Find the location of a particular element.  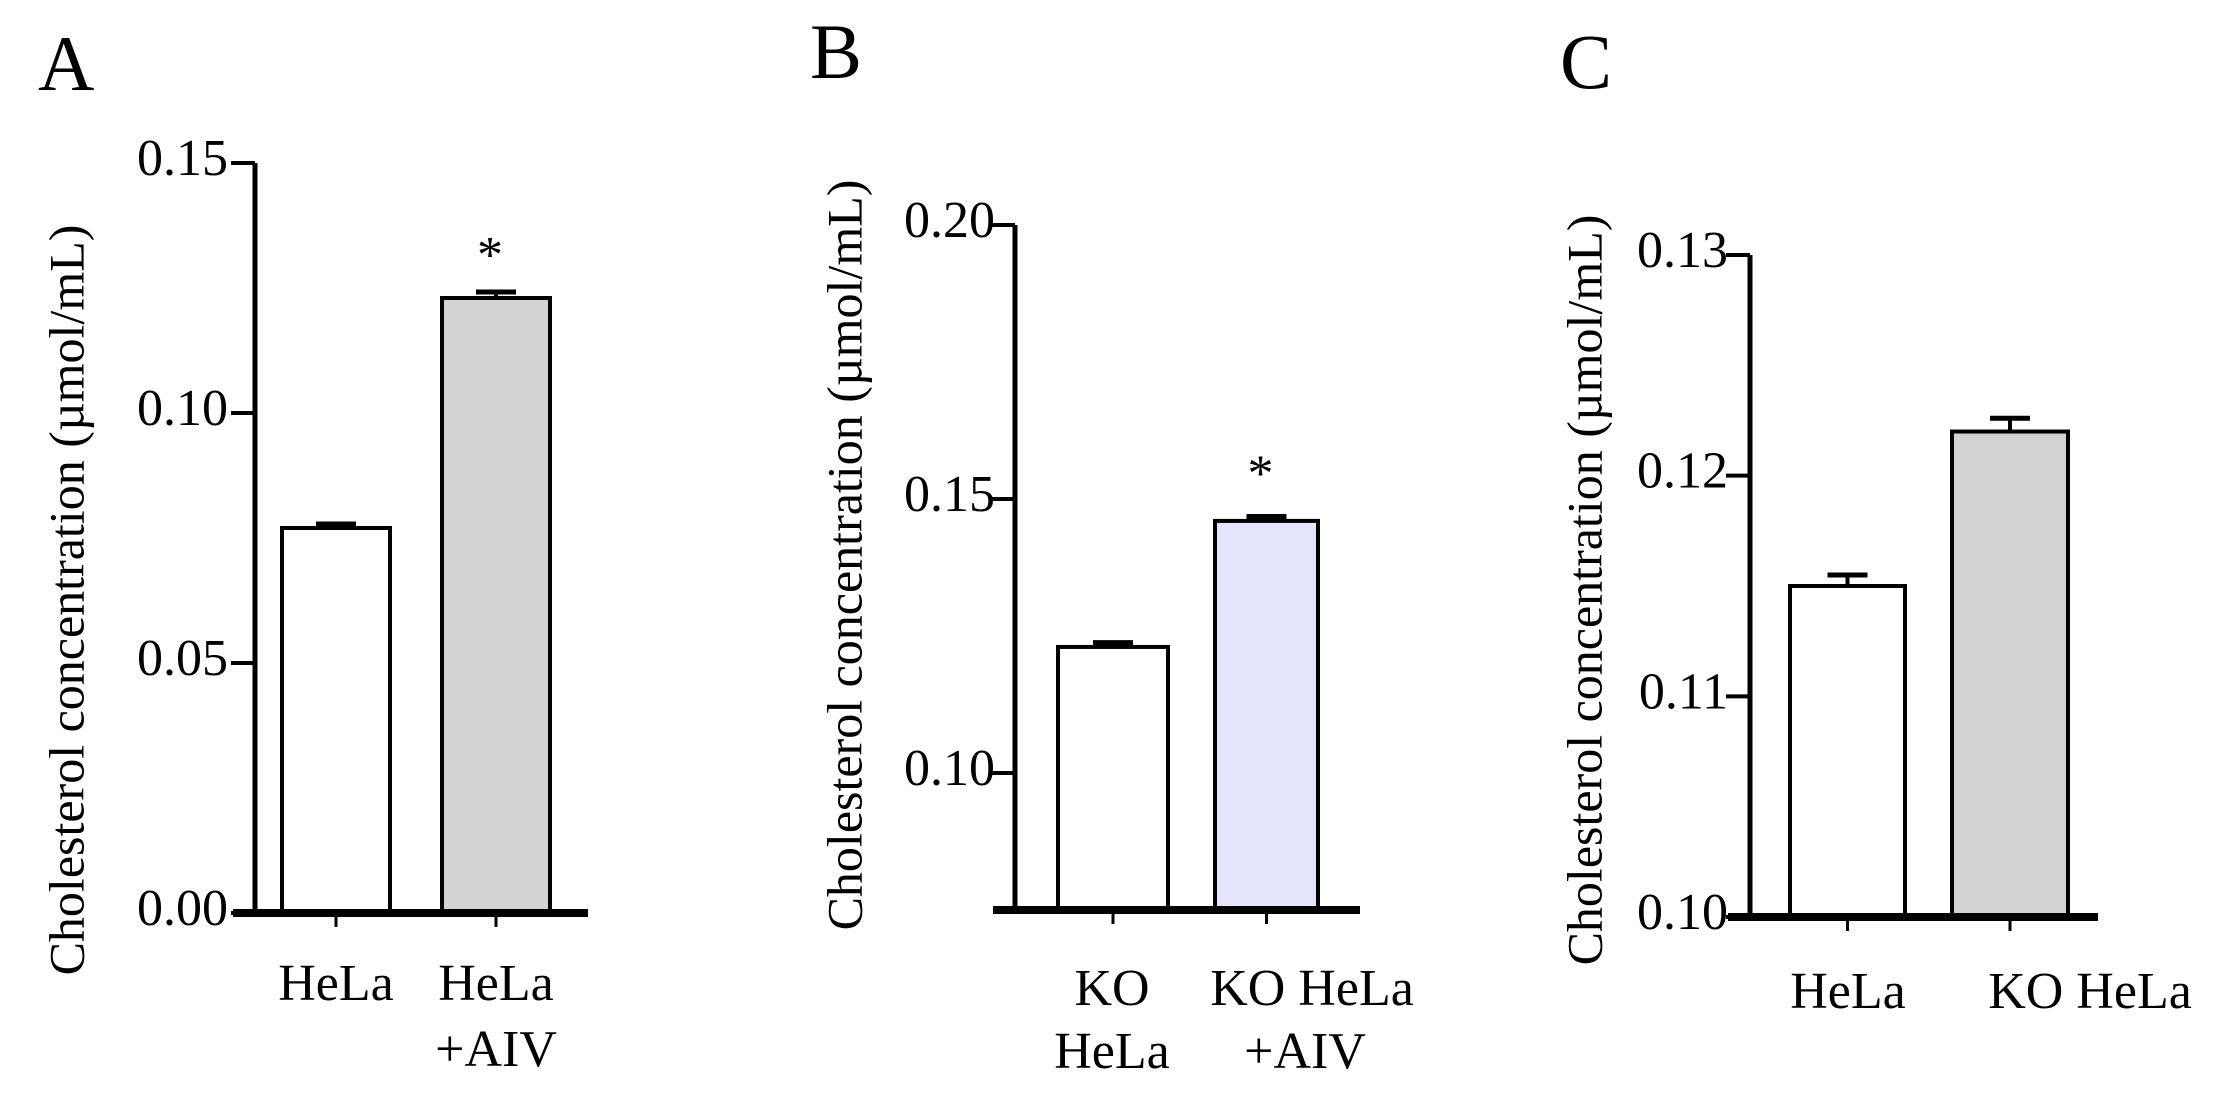

y-tick-label: 0.20 is located at coordinates (949, 220).